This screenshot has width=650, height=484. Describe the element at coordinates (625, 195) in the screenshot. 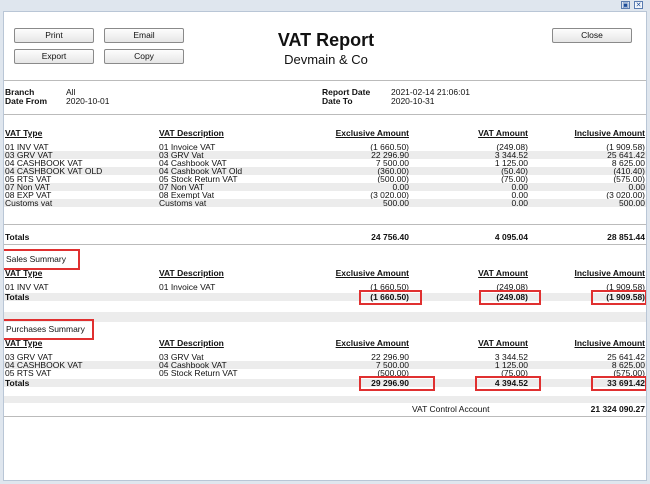

I see `cell-incl: (3 020.00)` at that location.